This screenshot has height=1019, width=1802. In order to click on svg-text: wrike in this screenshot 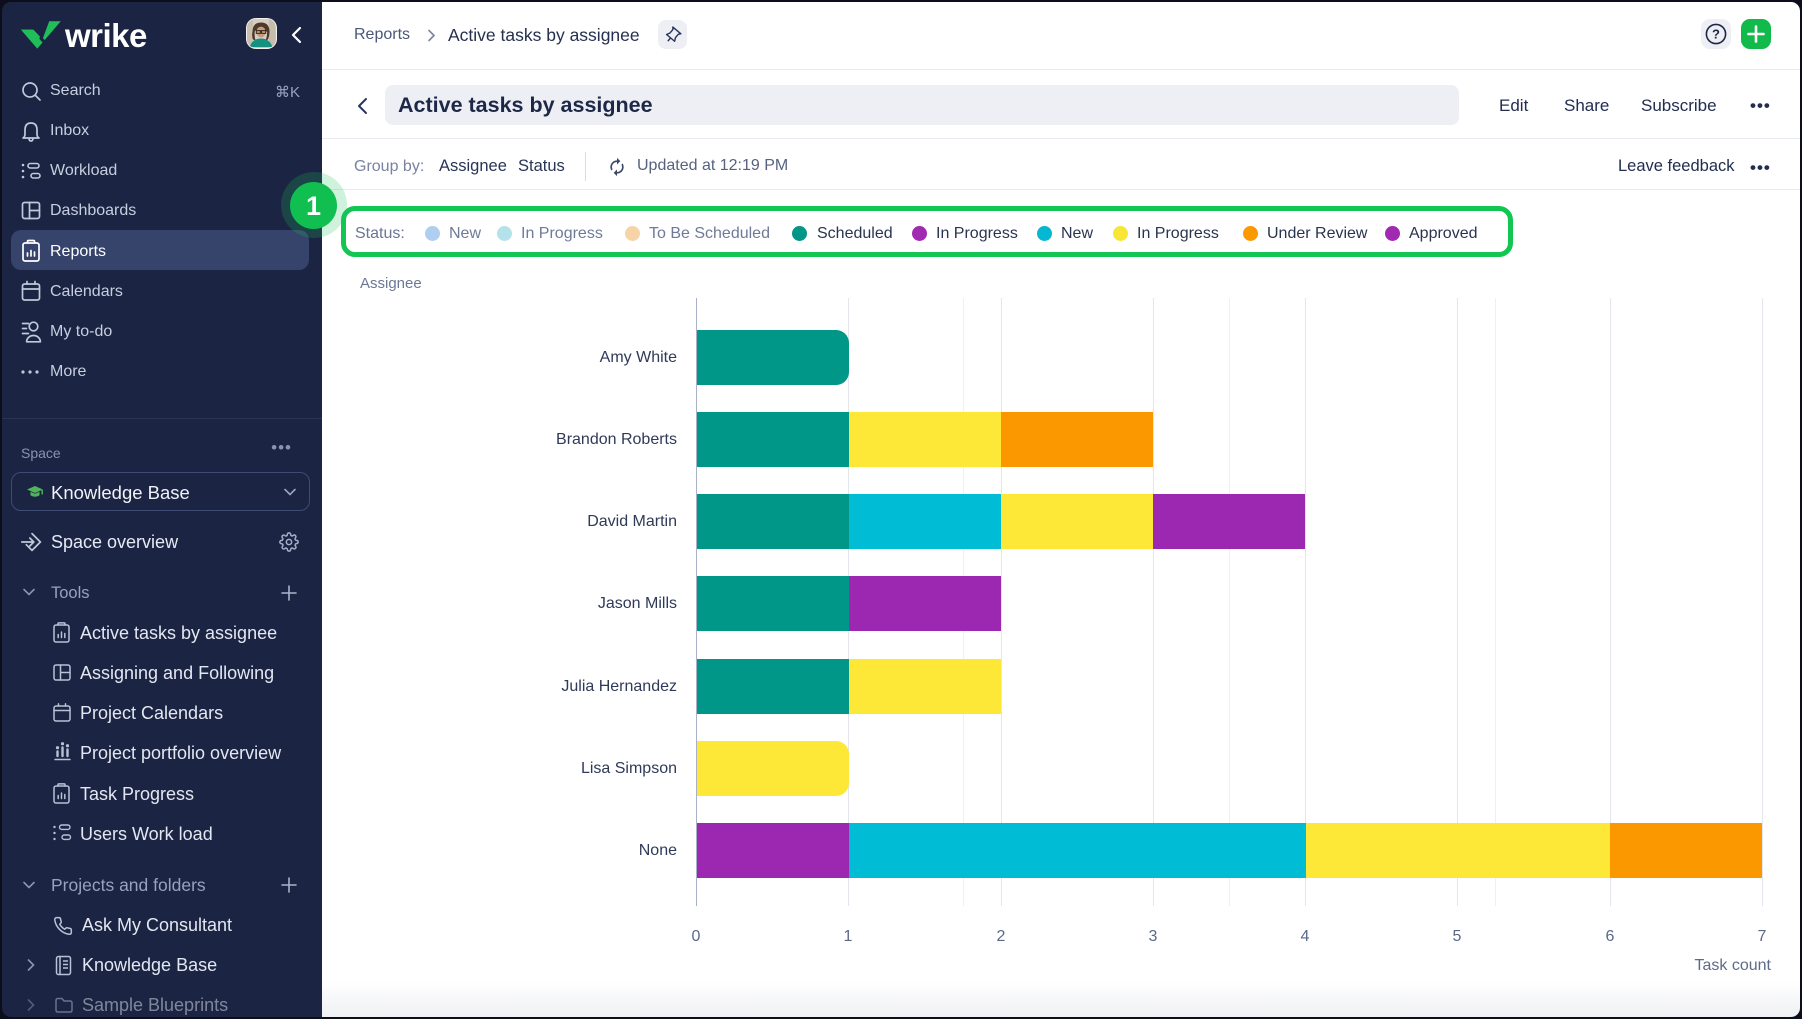, I will do `click(105, 35)`.